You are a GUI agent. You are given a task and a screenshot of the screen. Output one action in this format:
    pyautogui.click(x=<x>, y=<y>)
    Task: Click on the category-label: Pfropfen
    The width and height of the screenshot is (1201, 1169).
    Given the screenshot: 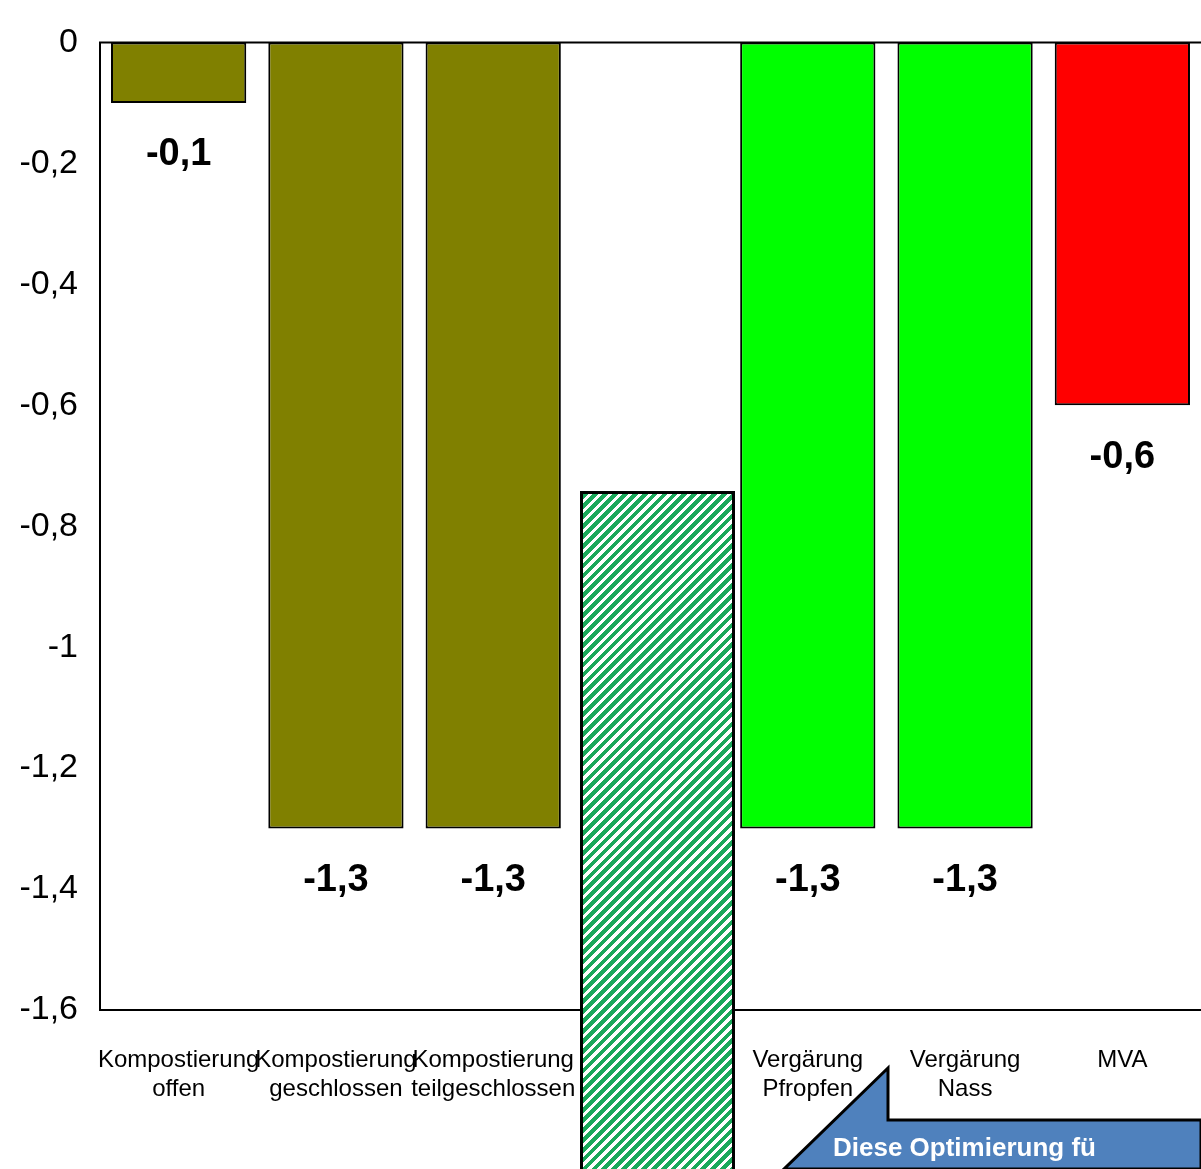 What is the action you would take?
    pyautogui.click(x=808, y=1087)
    